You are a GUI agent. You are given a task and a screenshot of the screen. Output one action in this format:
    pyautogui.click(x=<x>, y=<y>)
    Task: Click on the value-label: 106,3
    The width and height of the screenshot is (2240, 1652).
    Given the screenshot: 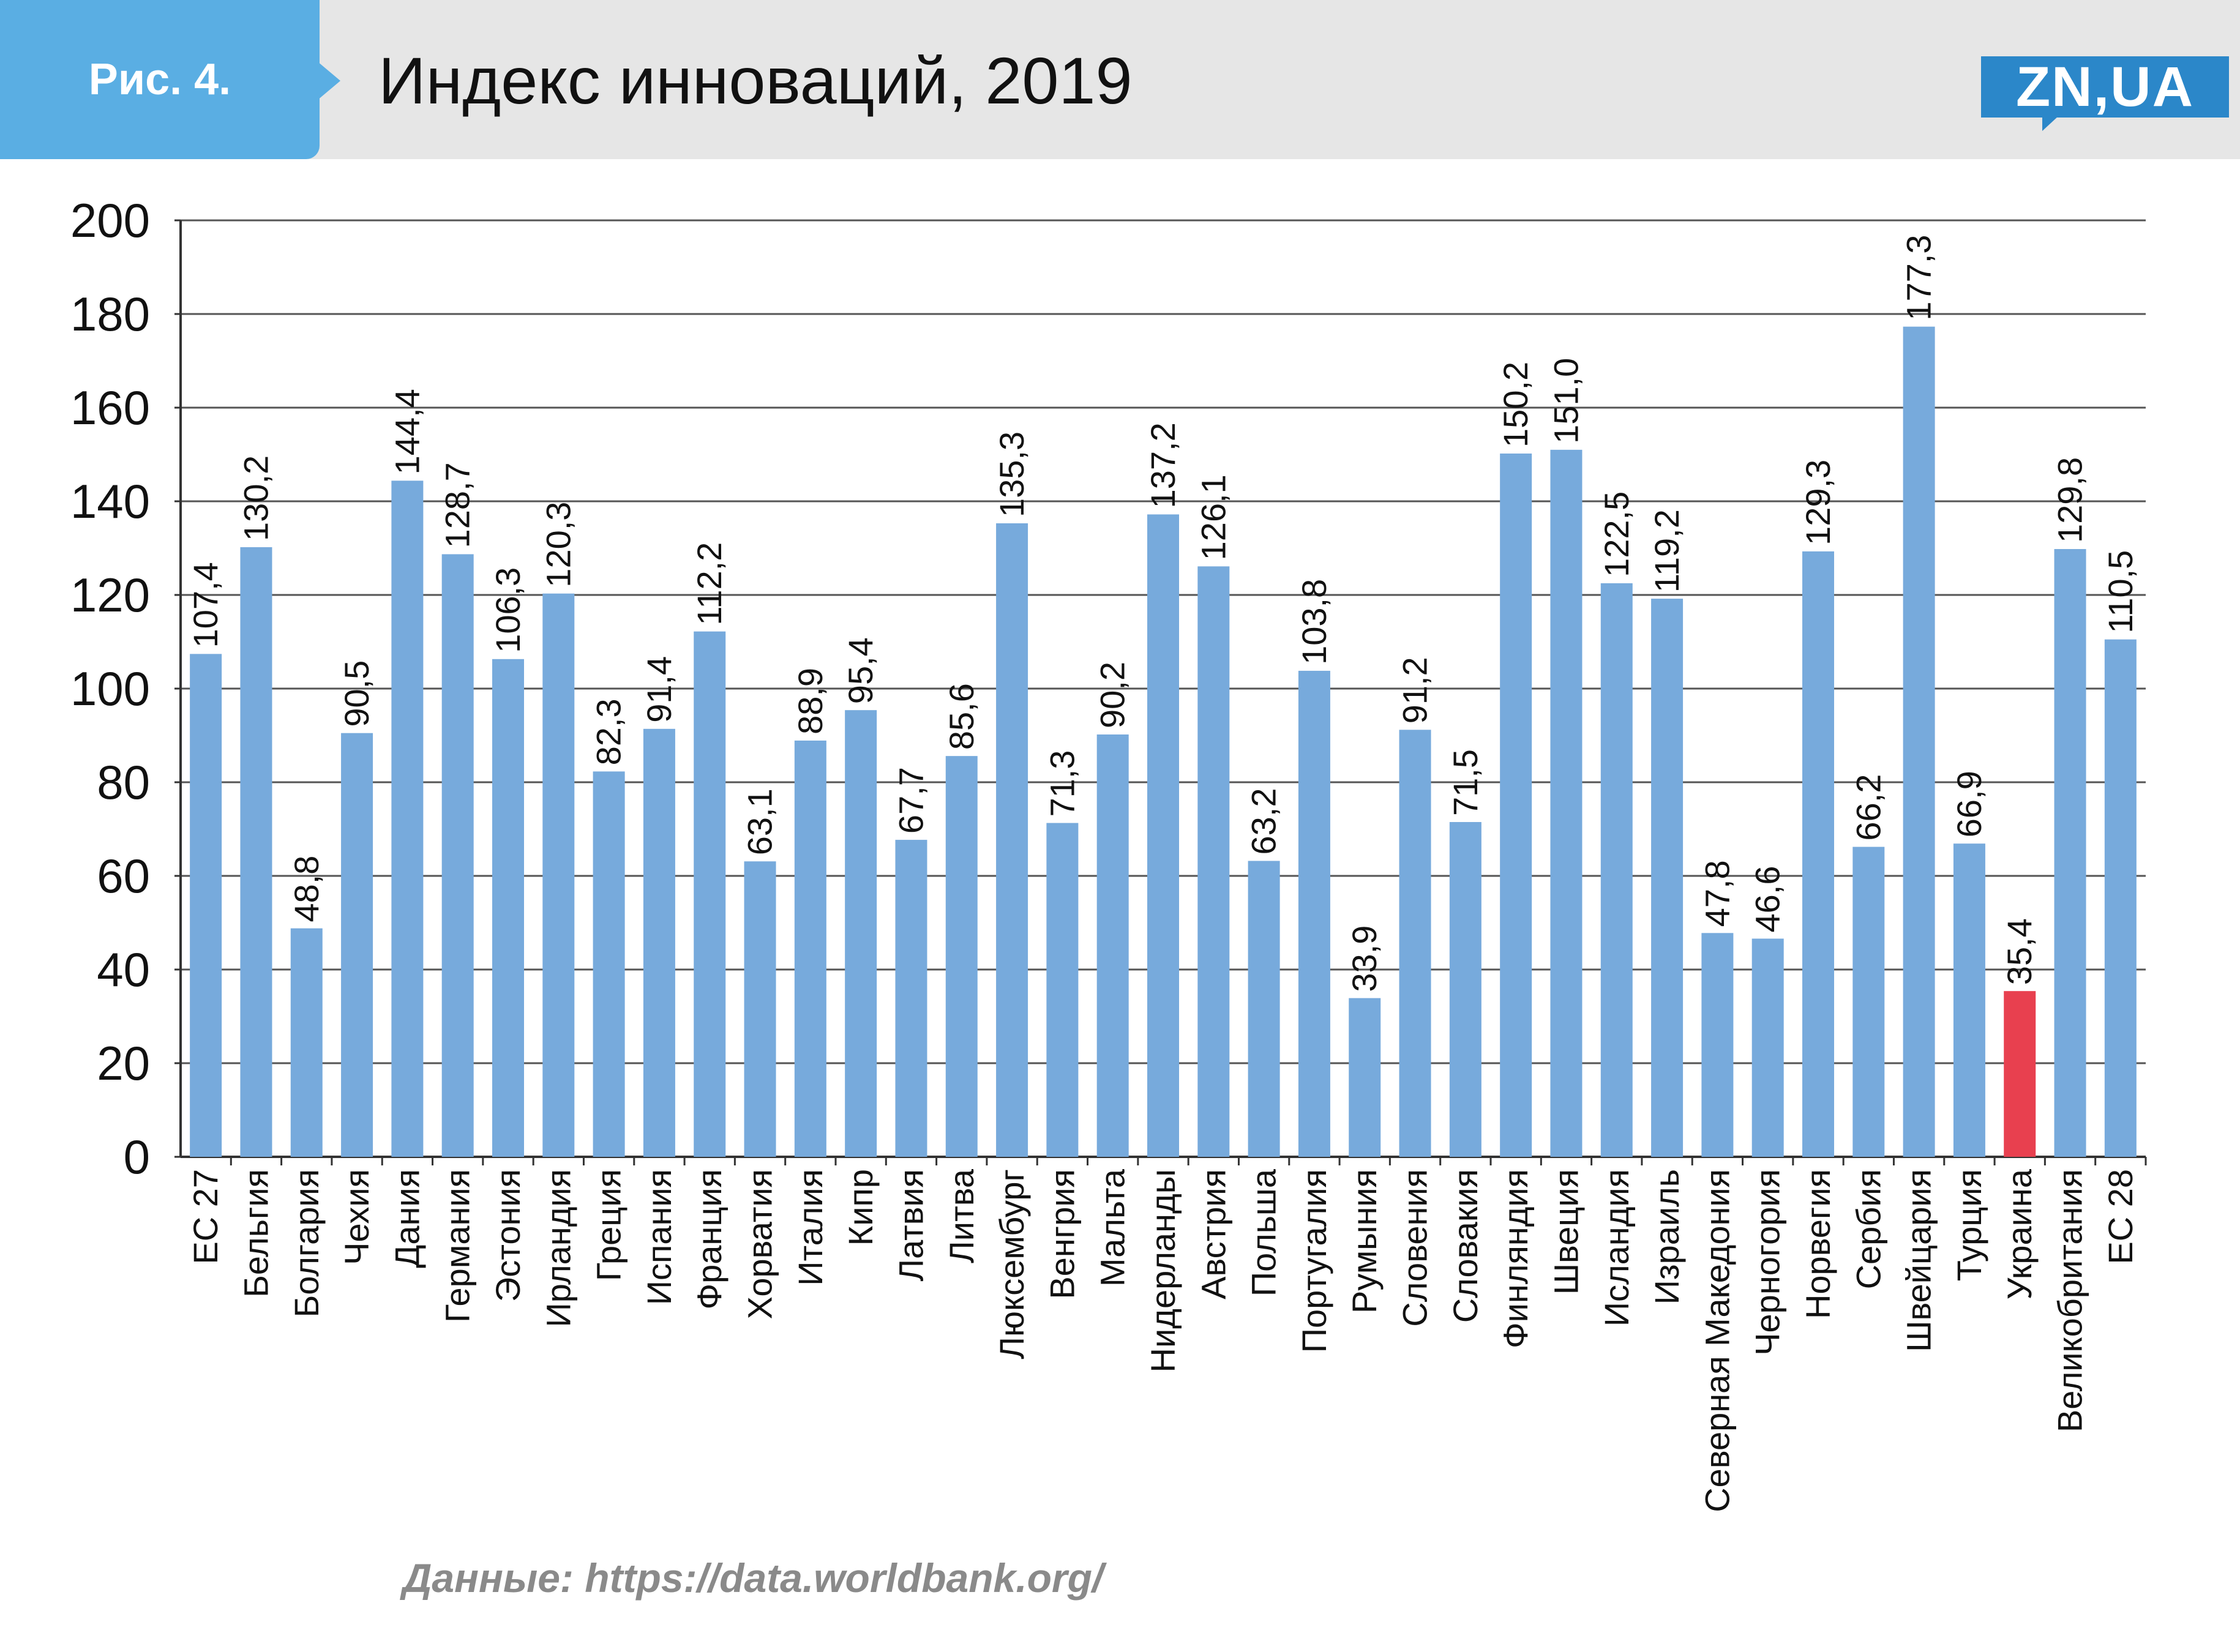 What is the action you would take?
    pyautogui.click(x=508, y=610)
    